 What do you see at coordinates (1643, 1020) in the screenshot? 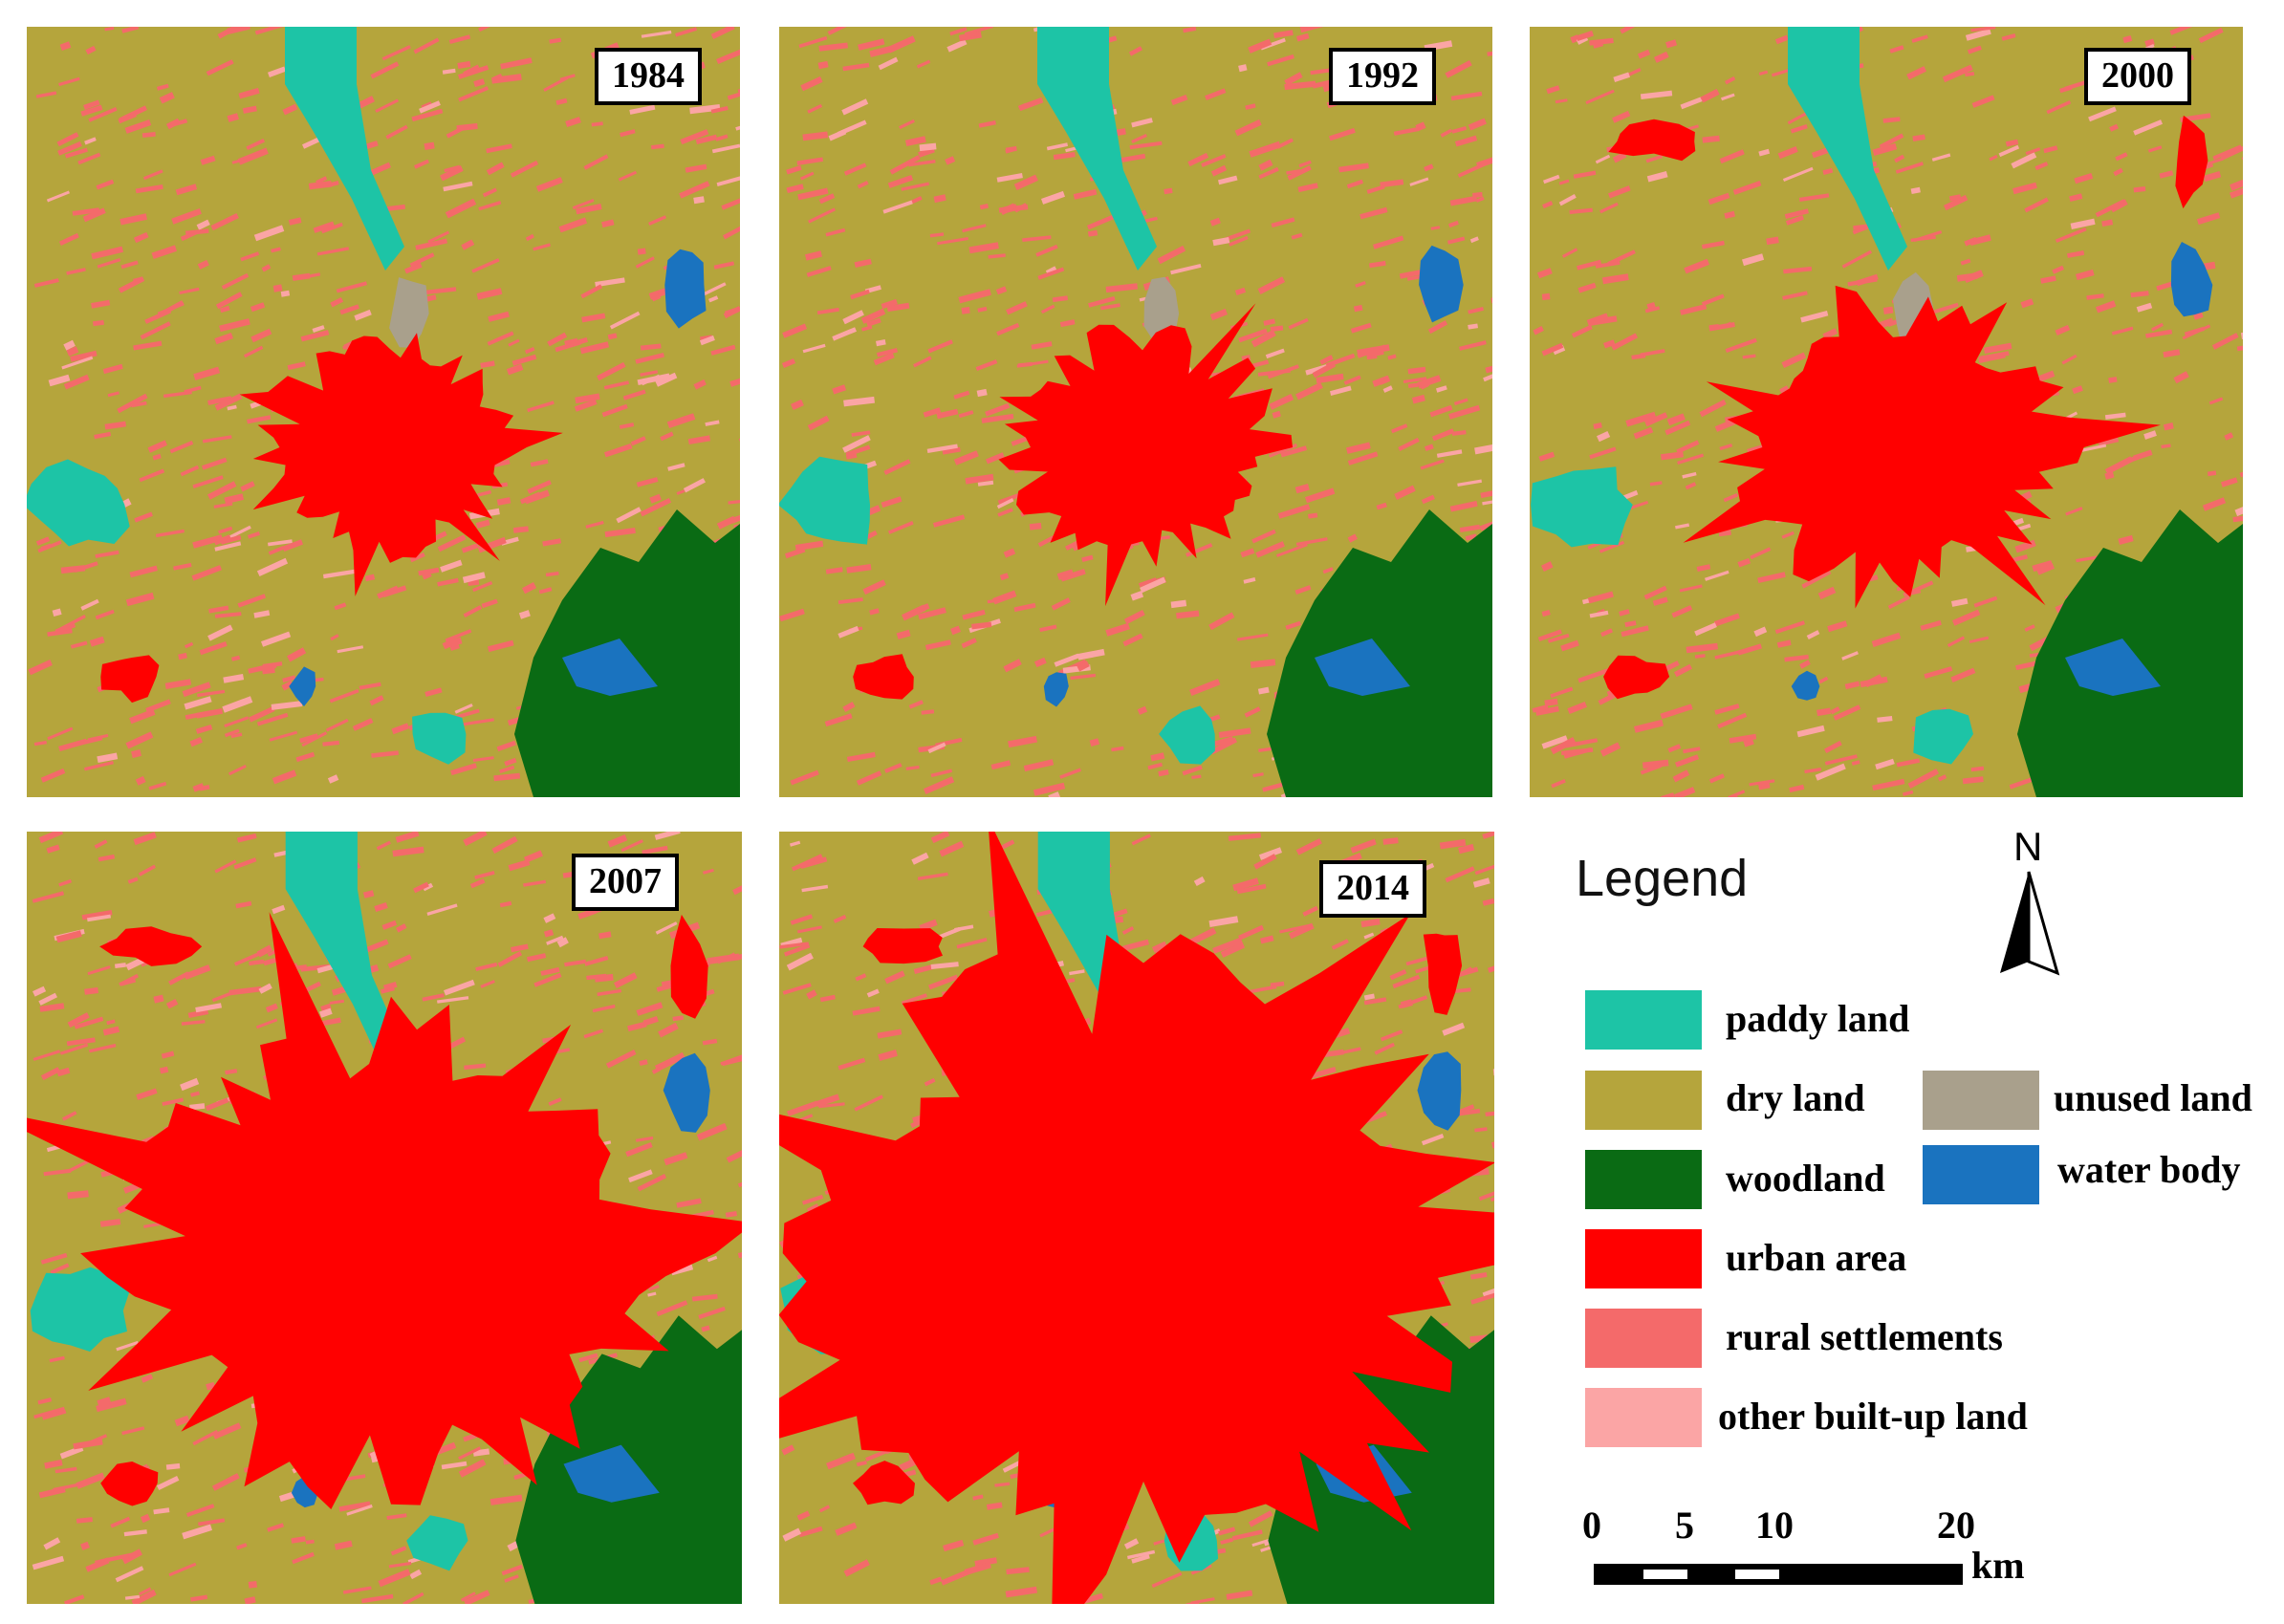
I see `legend-swatch-paddy-land` at bounding box center [1643, 1020].